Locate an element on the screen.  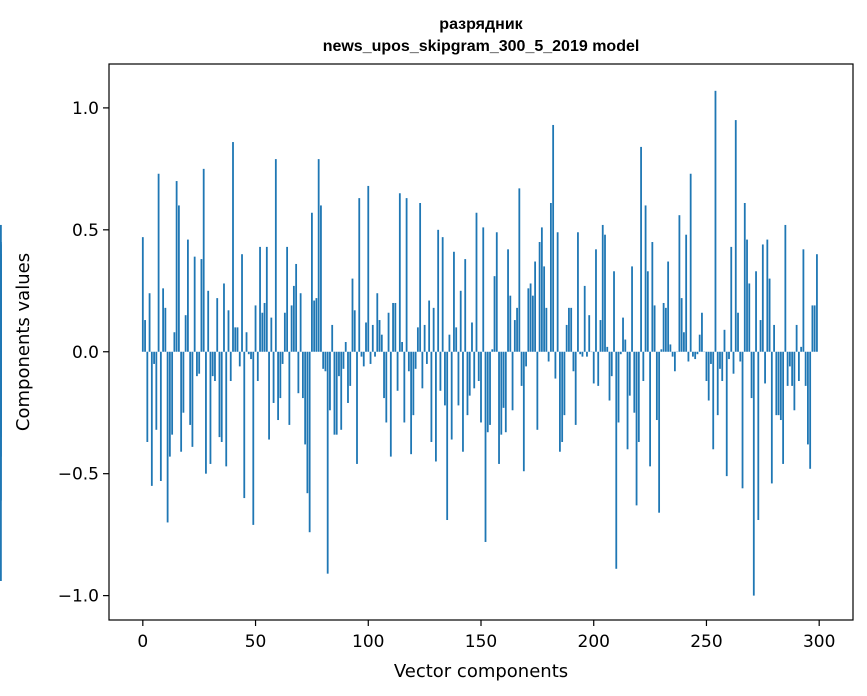
bar-undefined is located at coordinates (1, 350).